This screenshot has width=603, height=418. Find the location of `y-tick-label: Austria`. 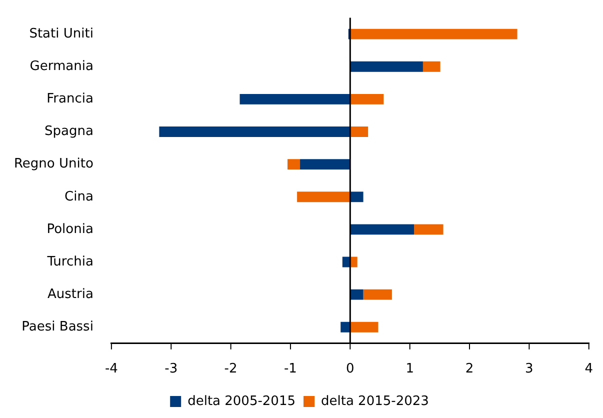

y-tick-label: Austria is located at coordinates (71, 294).